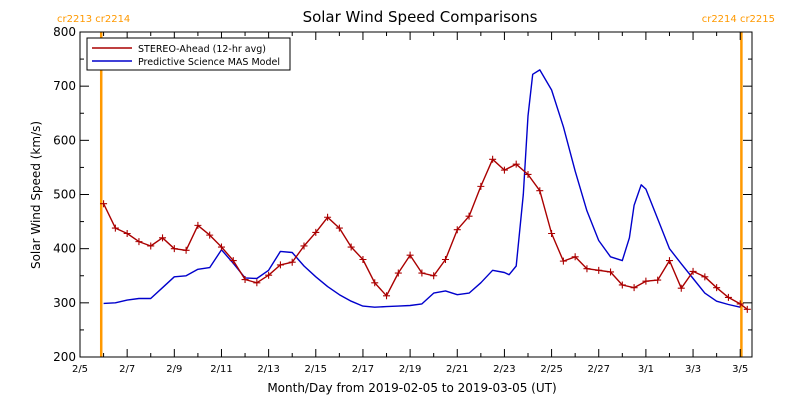 This screenshot has height=404, width=800. Describe the element at coordinates (64, 249) in the screenshot. I see `y-tick-label: 400` at that location.